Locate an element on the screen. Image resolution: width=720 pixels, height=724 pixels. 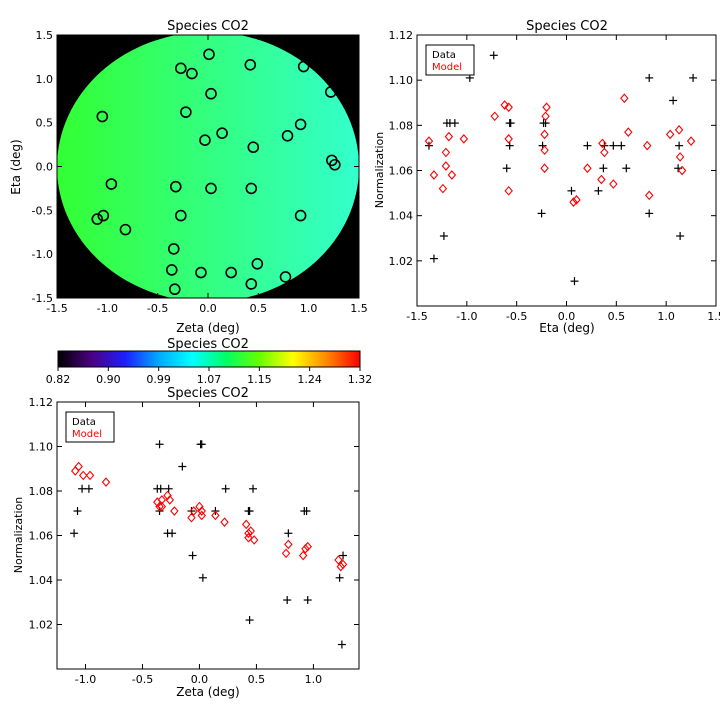
y-tick-label: 1.10 is located at coordinates (41, 447).